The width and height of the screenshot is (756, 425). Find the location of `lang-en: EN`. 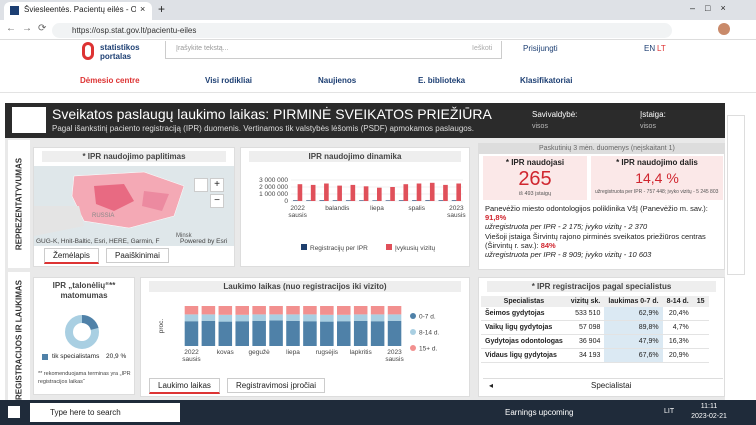

lang-en: EN is located at coordinates (650, 48).